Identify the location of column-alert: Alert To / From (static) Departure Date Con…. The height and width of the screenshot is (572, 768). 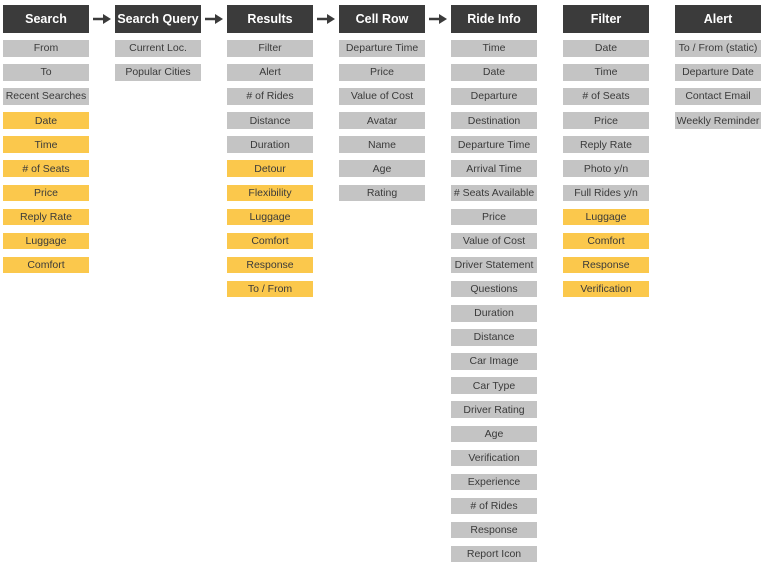
(718, 70).